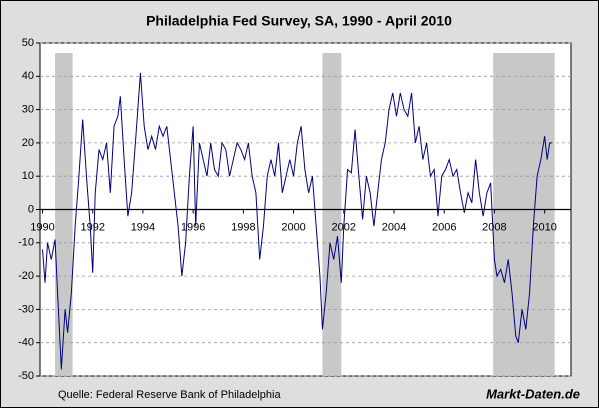 Image resolution: width=599 pixels, height=408 pixels. What do you see at coordinates (26, 243) in the screenshot?
I see `y-tick-label: -10` at bounding box center [26, 243].